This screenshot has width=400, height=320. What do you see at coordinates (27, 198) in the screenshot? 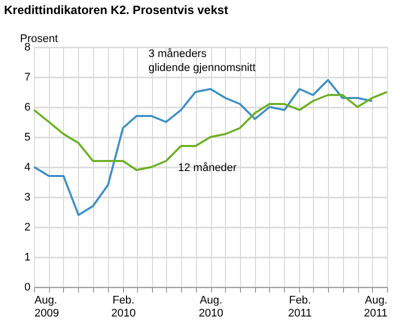
I see `y-tick-label: 3` at bounding box center [27, 198].